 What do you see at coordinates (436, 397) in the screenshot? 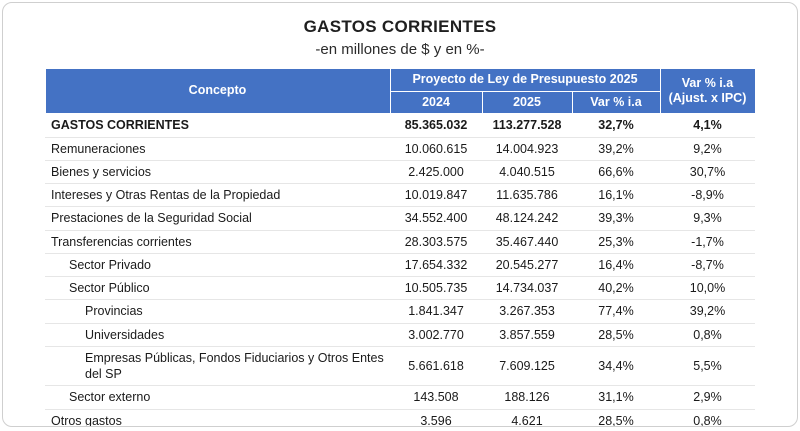
I see `value-2024-cell: 143.508` at bounding box center [436, 397].